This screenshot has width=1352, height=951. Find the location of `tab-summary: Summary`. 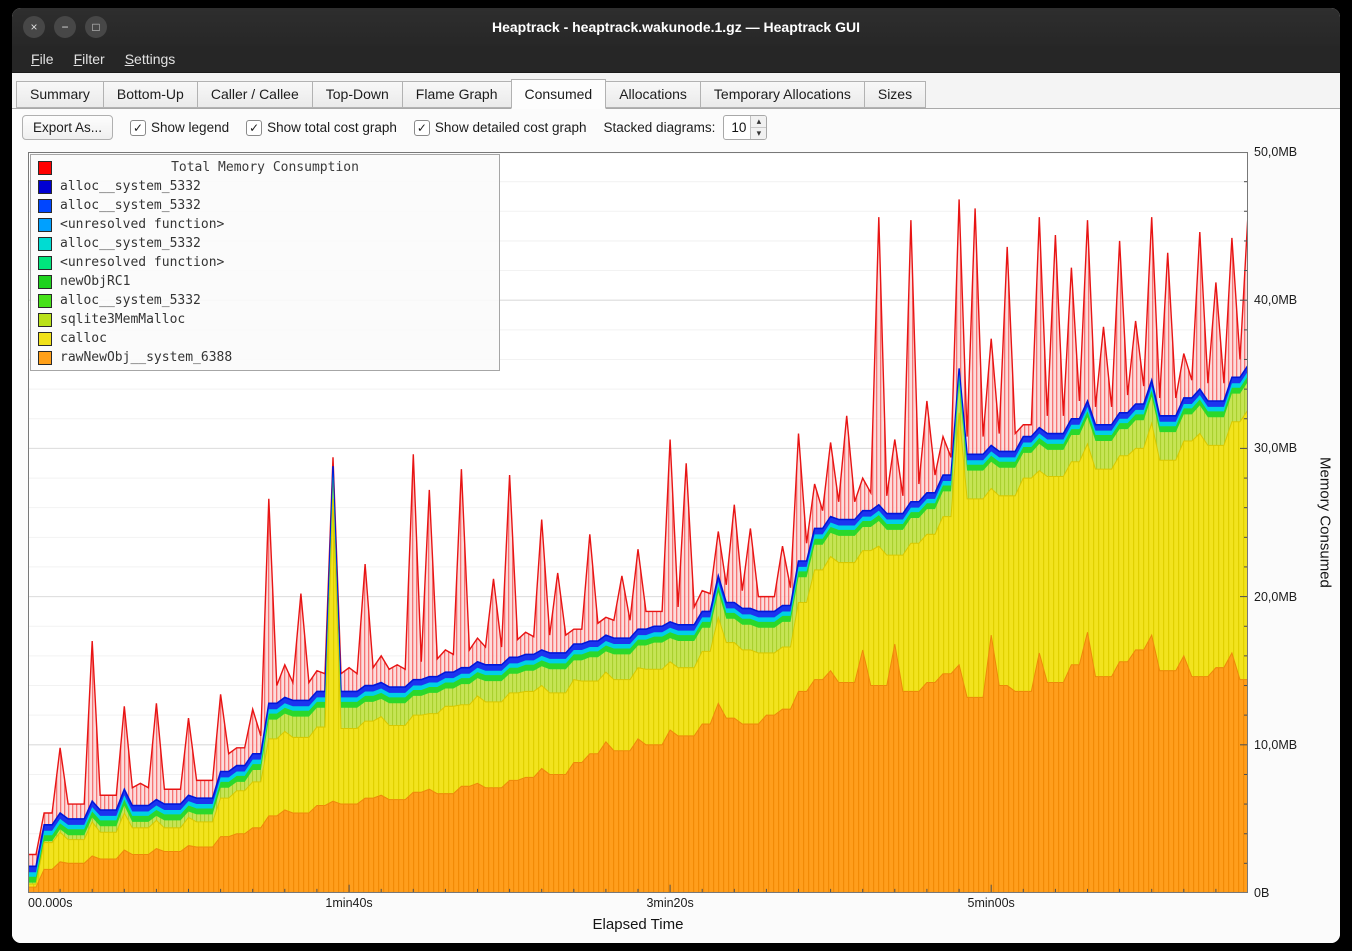

tab-summary: Summary is located at coordinates (60, 94).